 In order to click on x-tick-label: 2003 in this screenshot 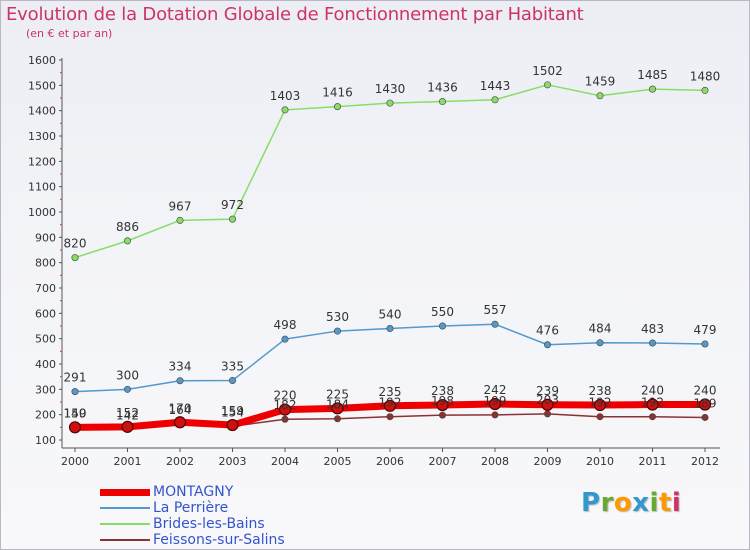, I will do `click(233, 461)`.